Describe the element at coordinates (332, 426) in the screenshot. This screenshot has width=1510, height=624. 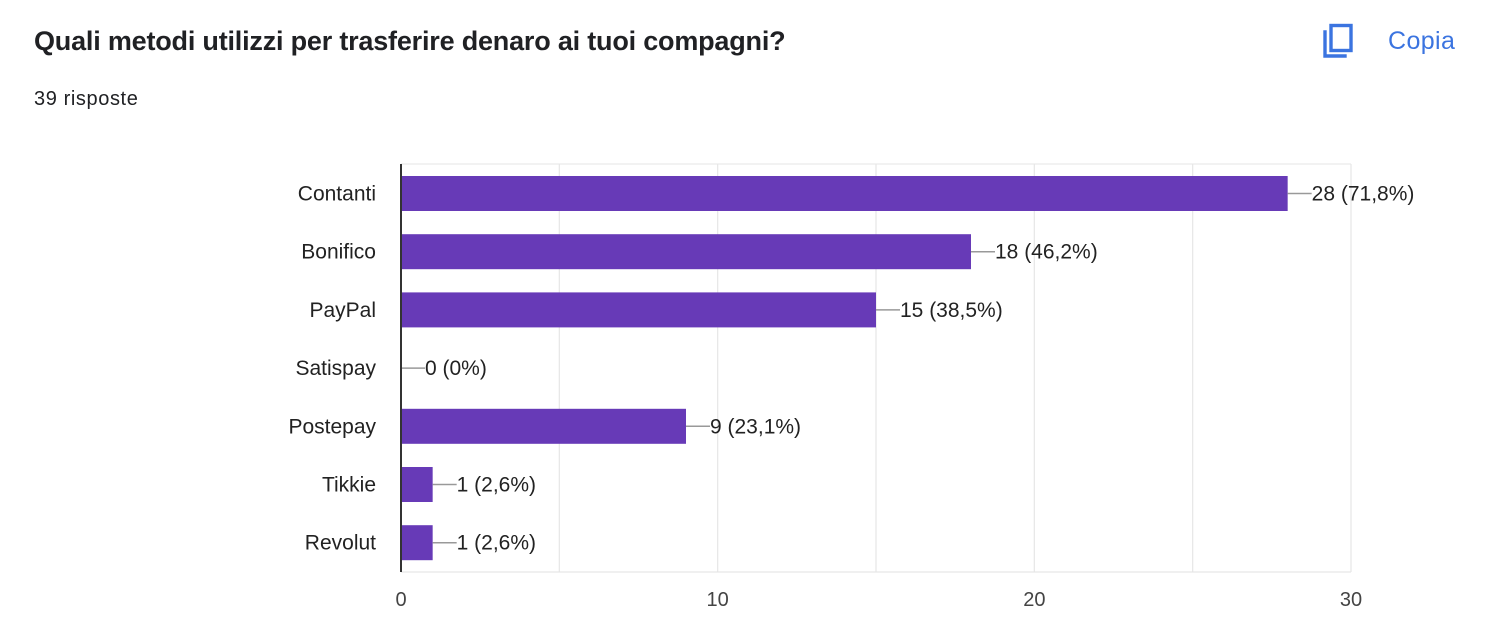
I see `category-label: Postepay` at that location.